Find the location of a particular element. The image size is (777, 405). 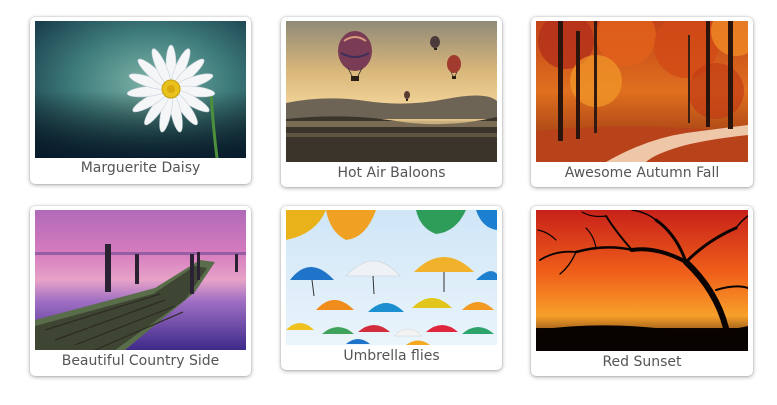

gallery-card-daisy: Marguerite Daisy is located at coordinates (140, 100).